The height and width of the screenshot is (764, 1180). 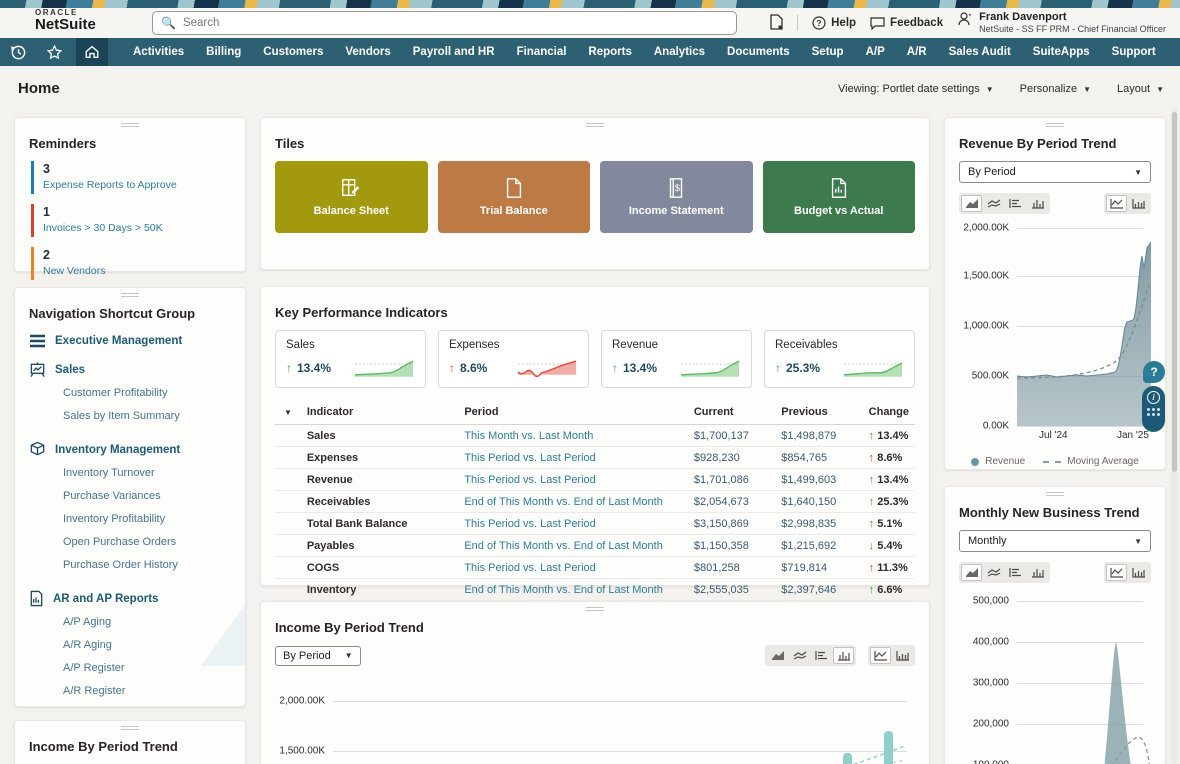 I want to click on nav-activities: Activities, so click(x=159, y=52).